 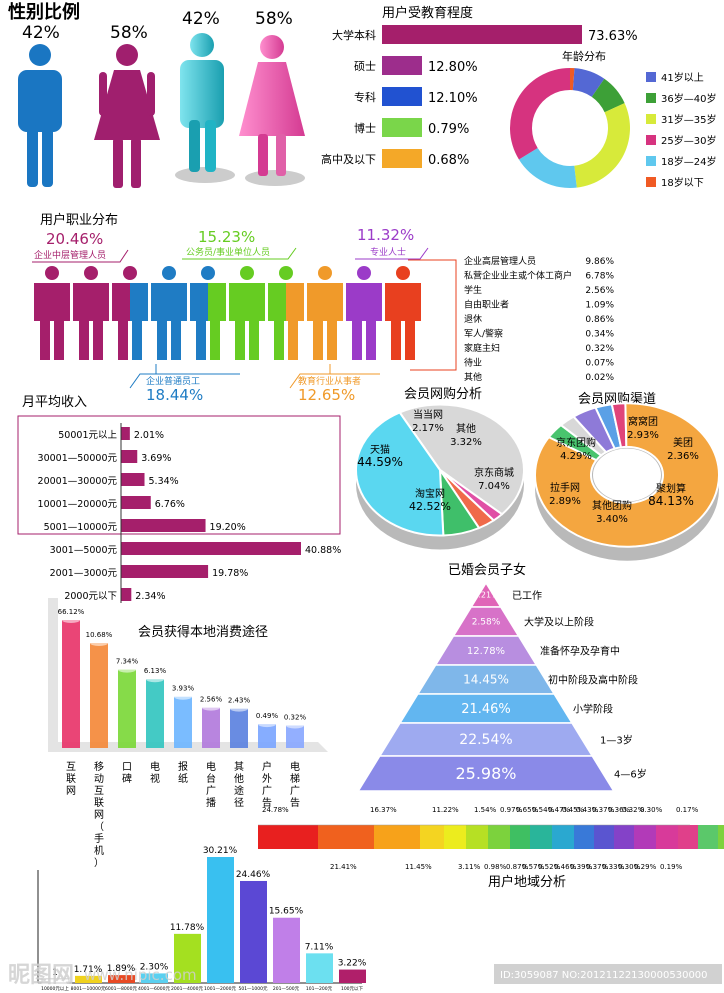 I want to click on channel-category: 他, so click(x=239, y=778).